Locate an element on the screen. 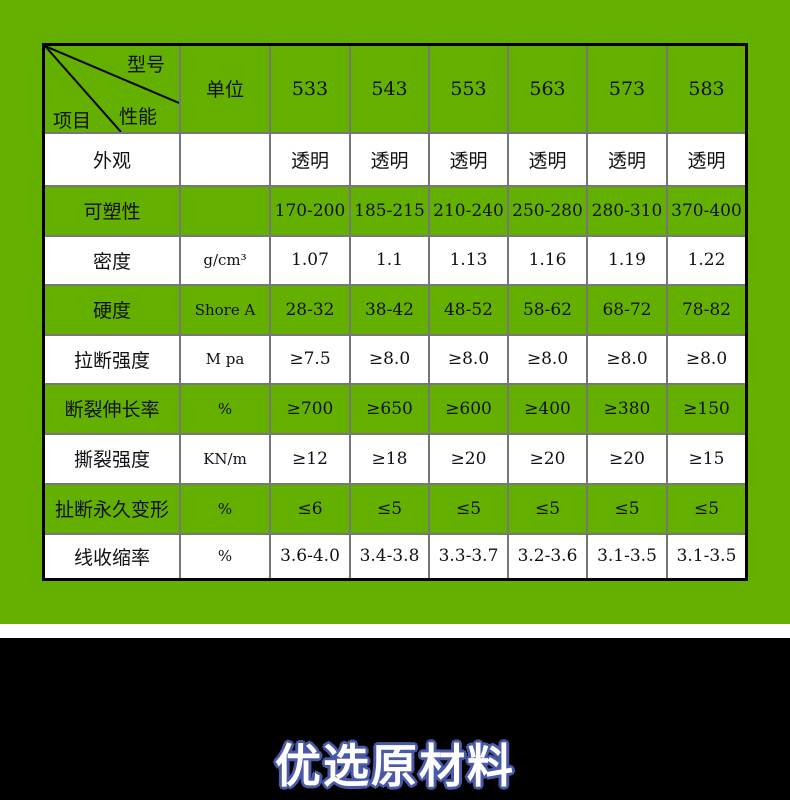 Image resolution: width=790 pixels, height=800 pixels. property-name: 断裂伸长率 is located at coordinates (111, 408).